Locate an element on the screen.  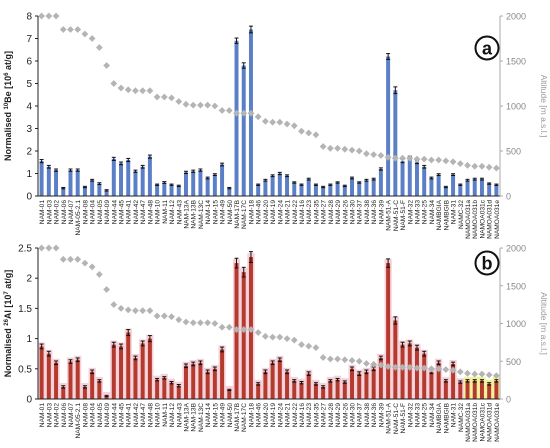
x-tick-label: NAM-14 is located at coordinates (208, 212).